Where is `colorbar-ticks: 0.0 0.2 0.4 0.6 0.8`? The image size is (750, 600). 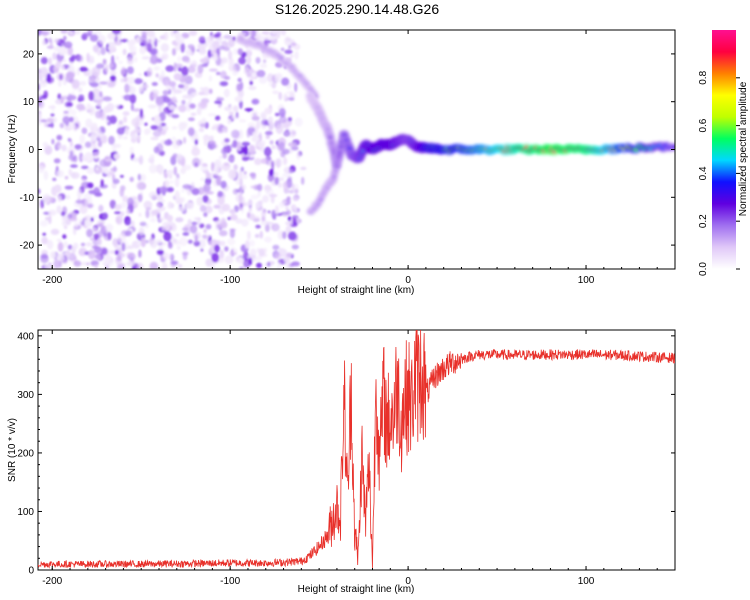
colorbar-ticks: 0.0 0.2 0.4 0.6 0.8 is located at coordinates (719, 173).